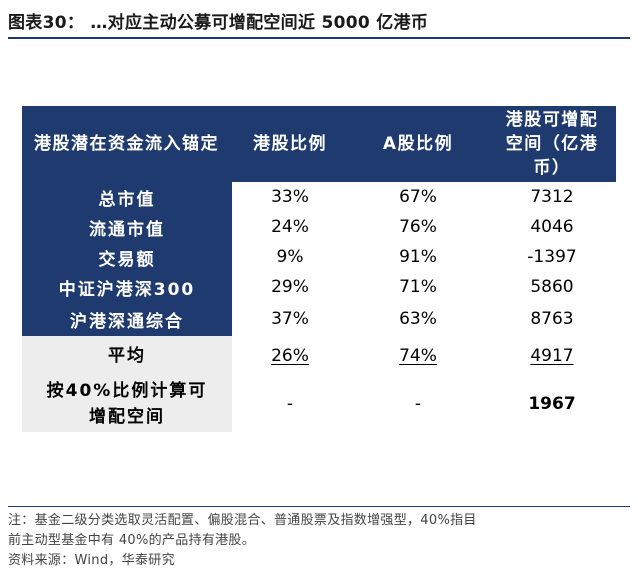 Image resolution: width=638 pixels, height=583 pixels. What do you see at coordinates (242, 520) in the screenshot?
I see `note-line: 注：基金二级分类选取灵活配置、偏股混合、普通股票及指数增强型，40%指目` at bounding box center [242, 520].